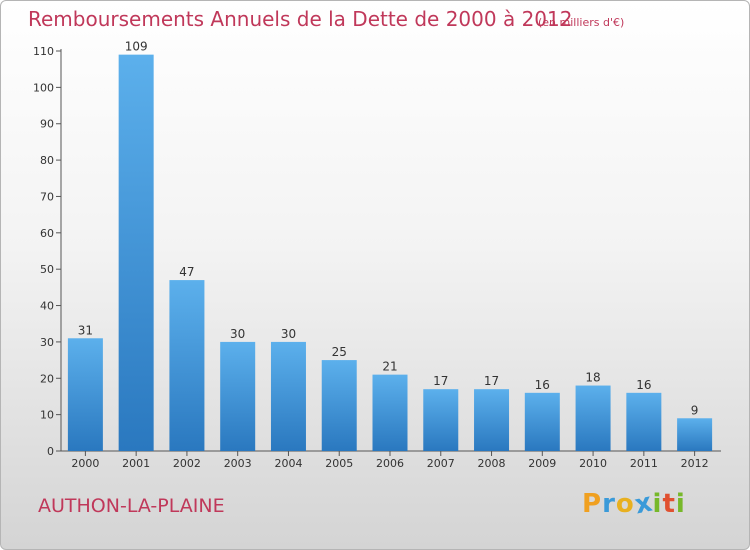 Image resolution: width=750 pixels, height=550 pixels. I want to click on x-tick-label-2001: 2001, so click(136, 463).